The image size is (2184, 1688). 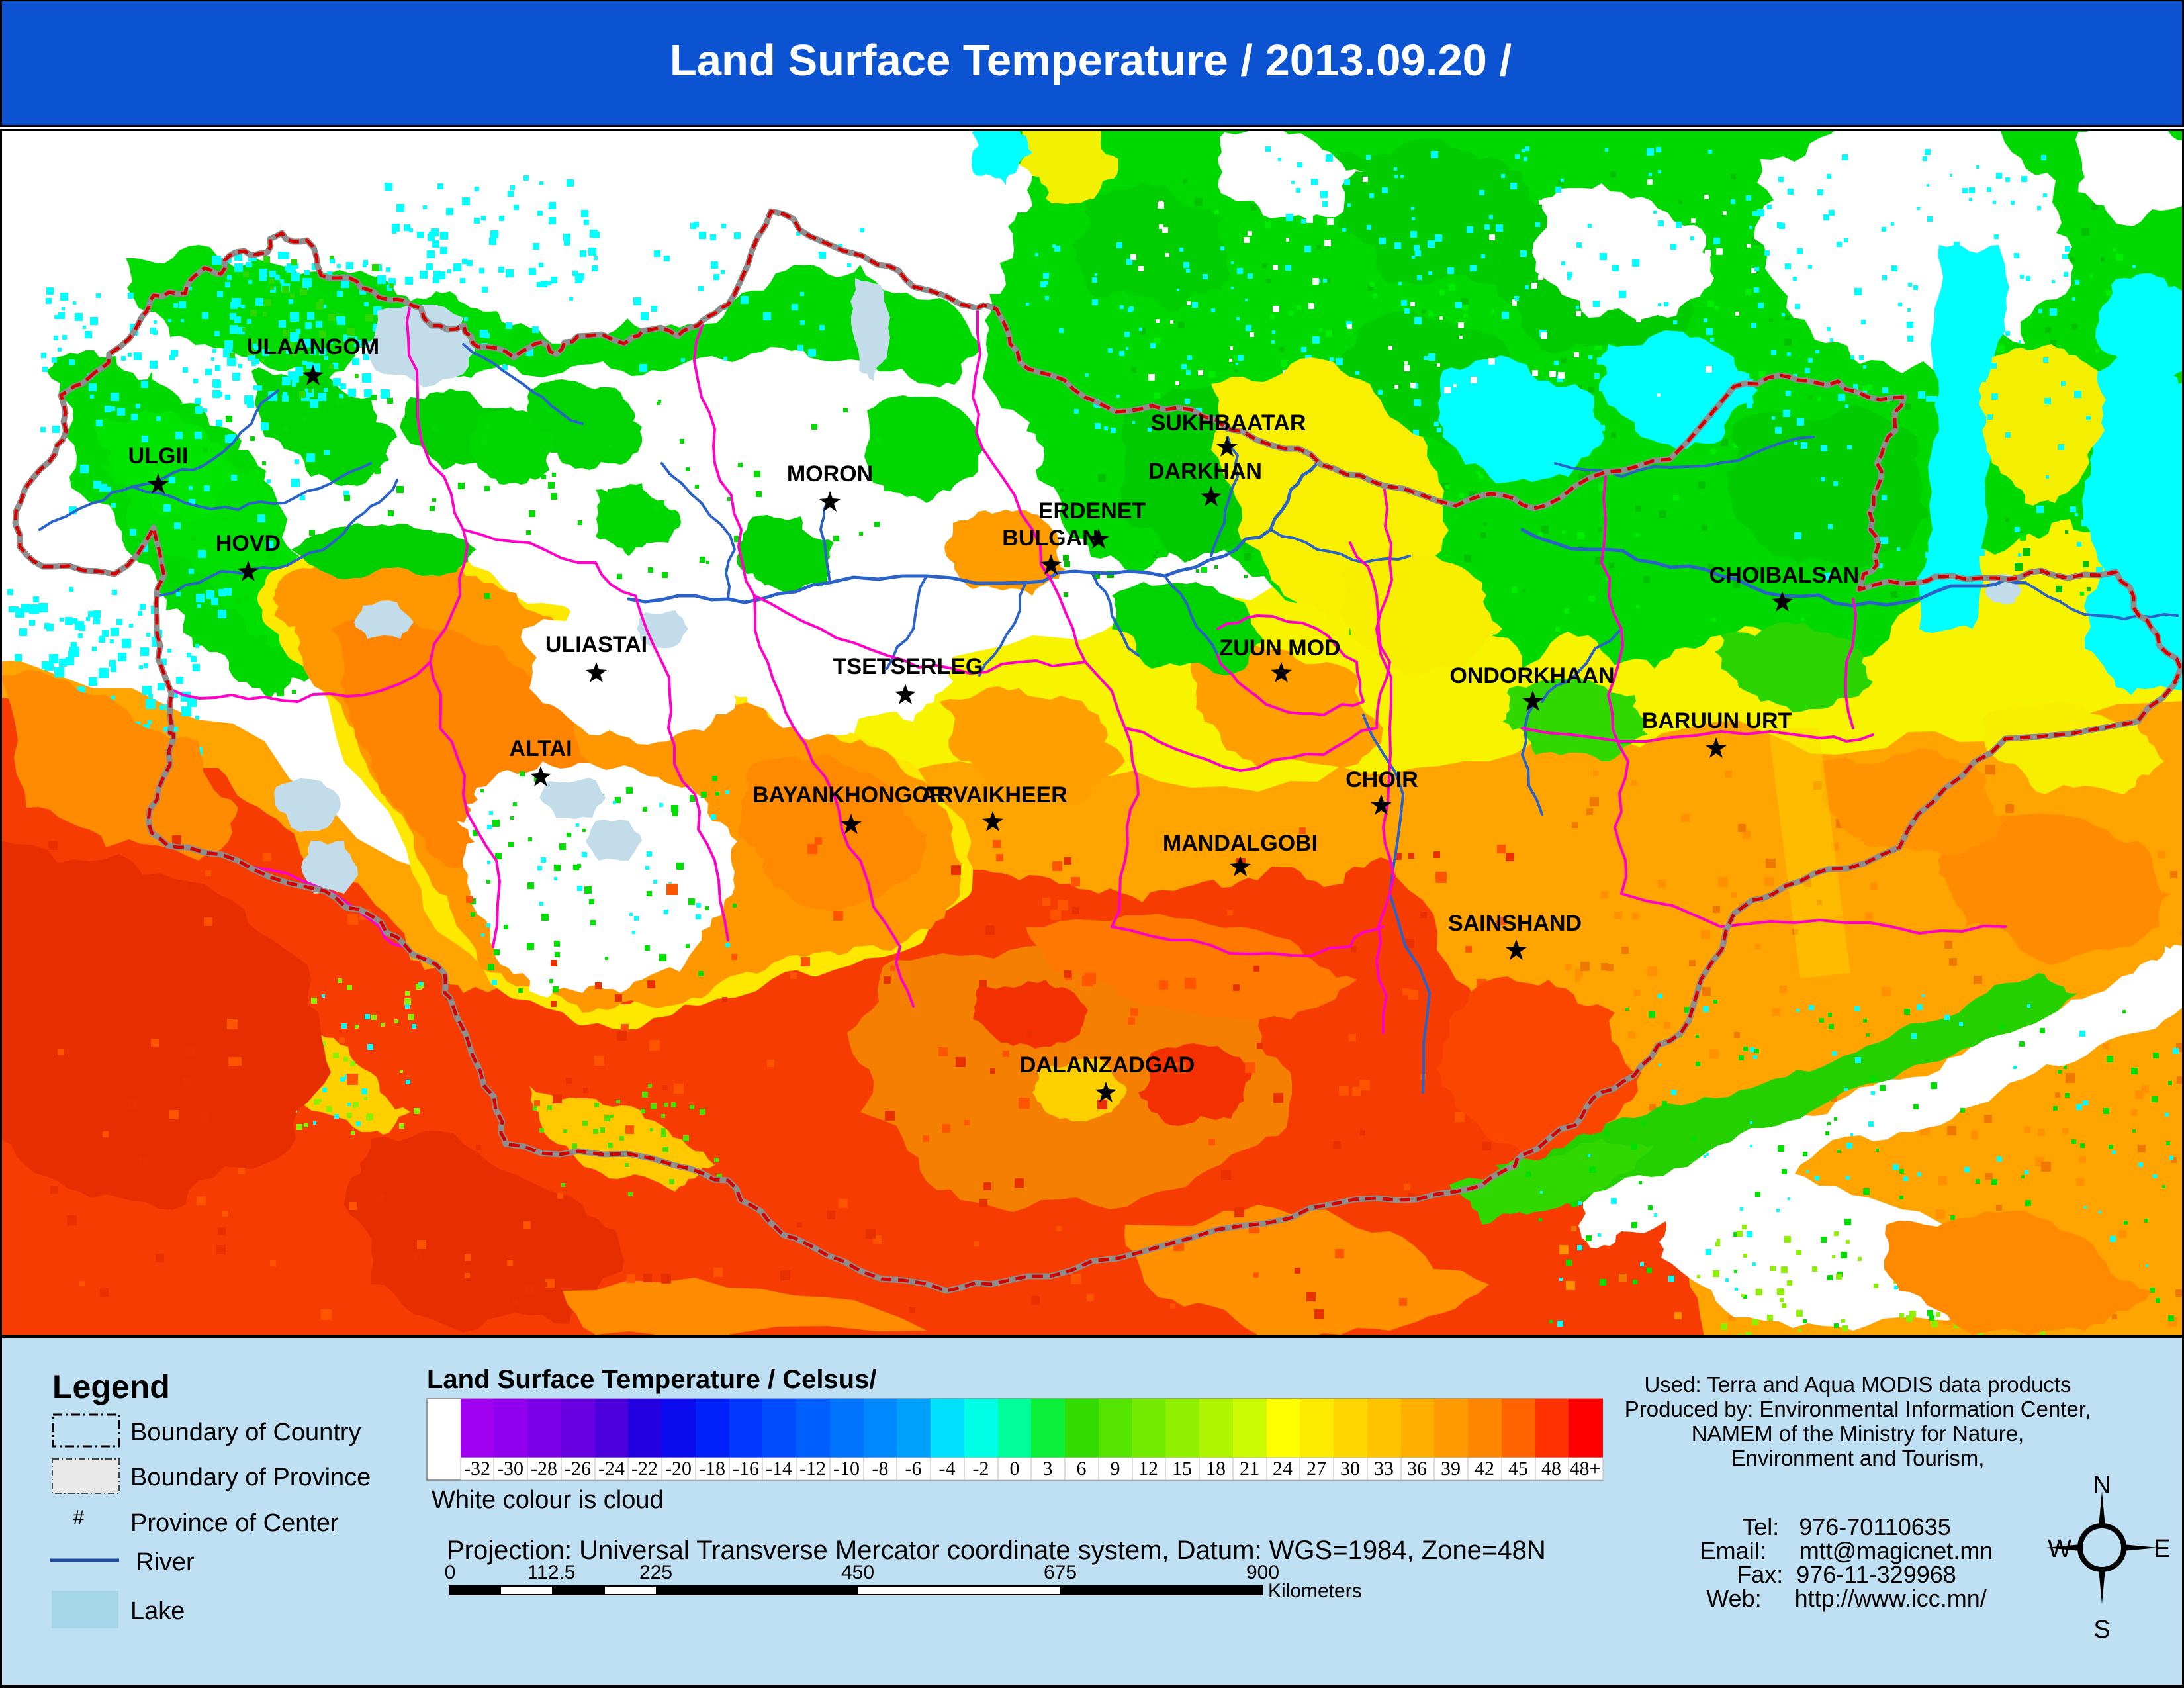 What do you see at coordinates (1182, 1468) in the screenshot?
I see `svg-text: 15` at bounding box center [1182, 1468].